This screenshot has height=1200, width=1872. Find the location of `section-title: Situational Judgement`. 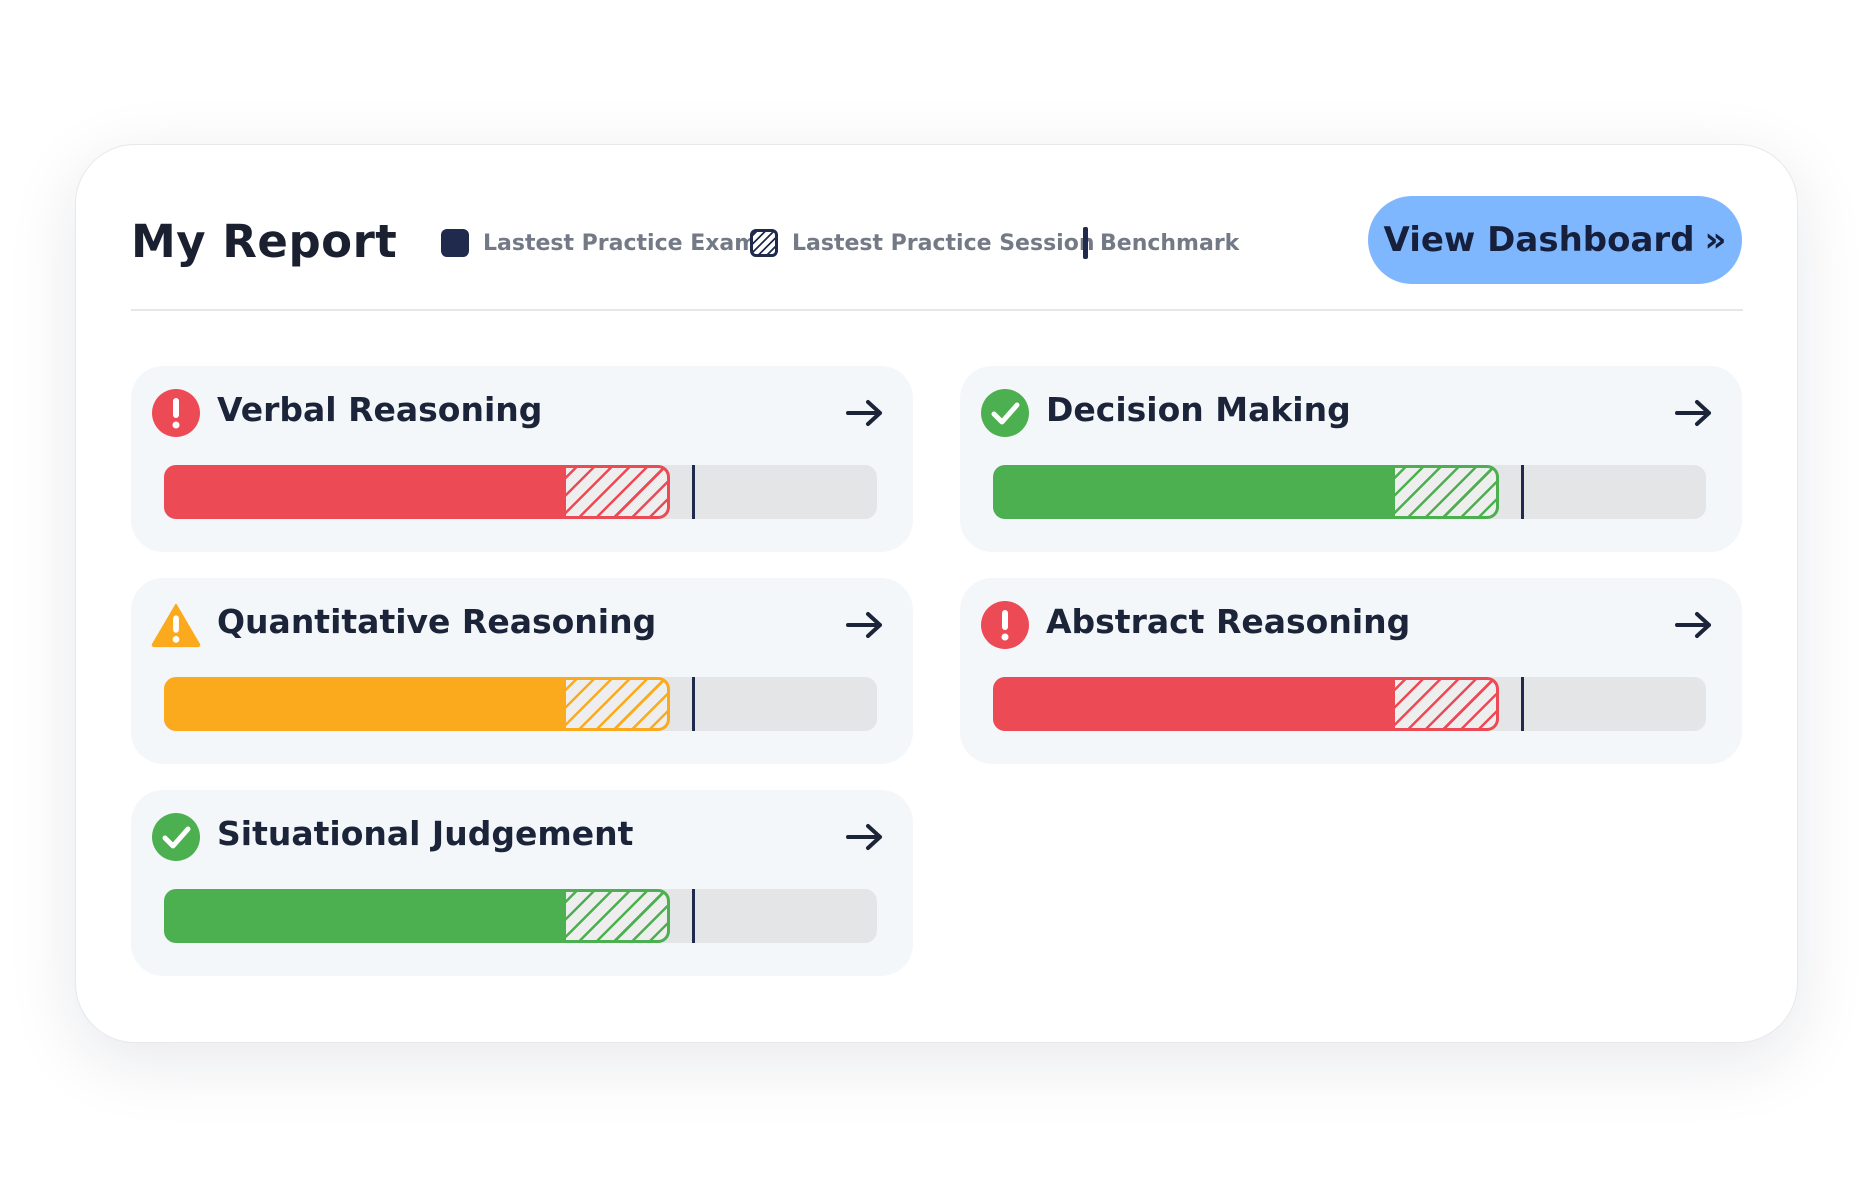

section-title: Situational Judgement is located at coordinates (425, 833).